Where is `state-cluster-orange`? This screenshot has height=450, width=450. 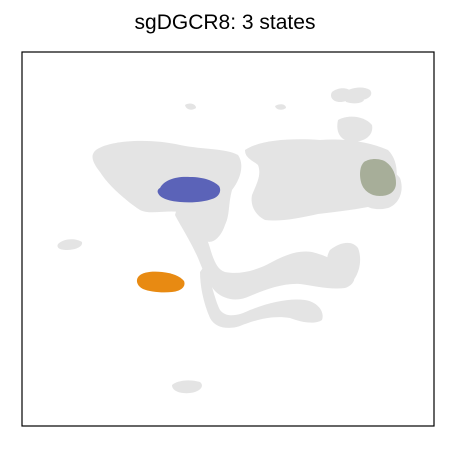
state-cluster-orange is located at coordinates (160, 282).